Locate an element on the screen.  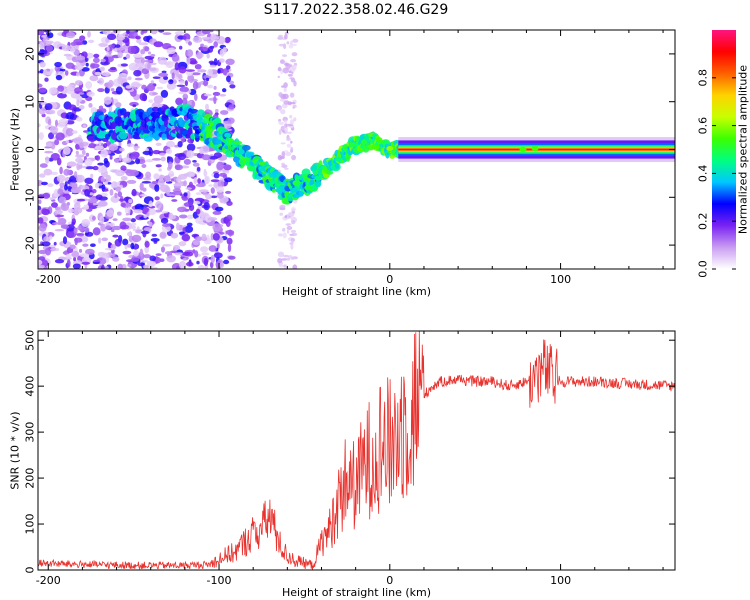
colorbar-tick-label: 0.4 is located at coordinates (703, 174).